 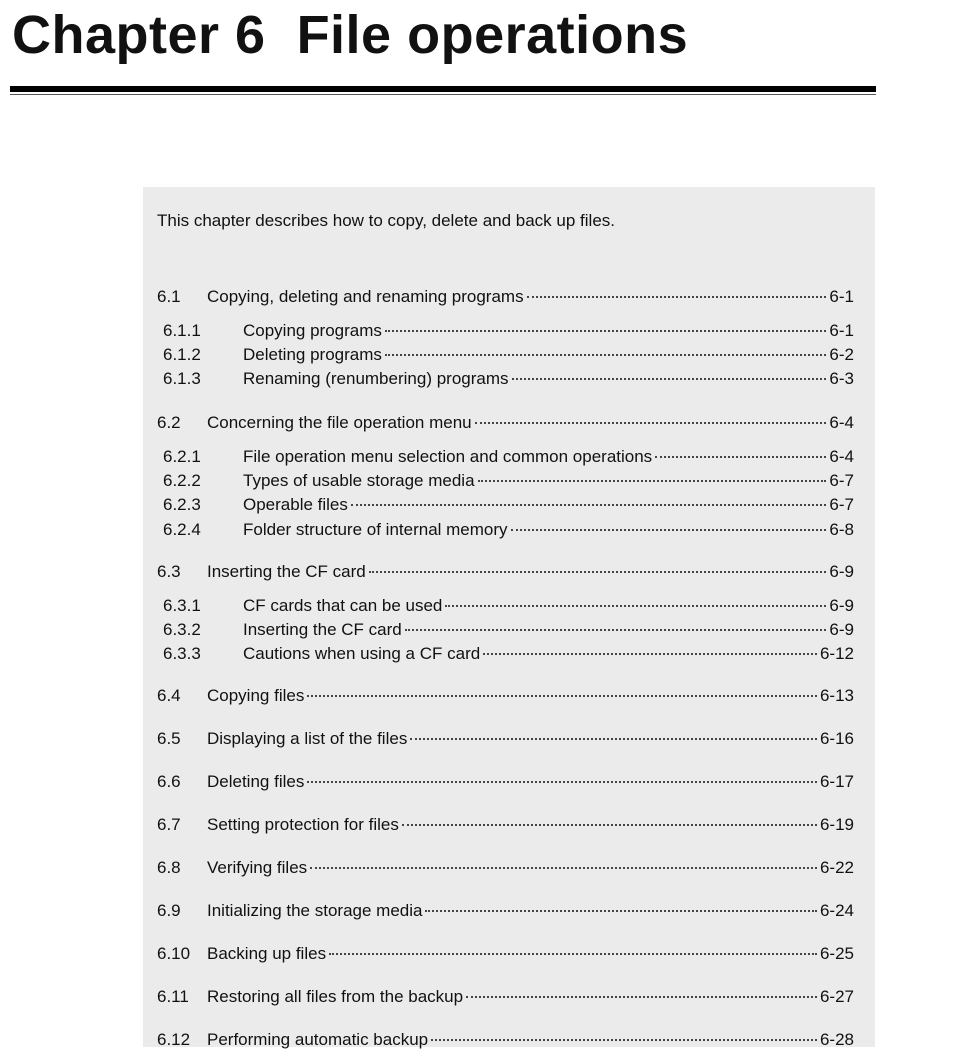 What do you see at coordinates (836, 695) in the screenshot?
I see `entry-page: 6-13` at bounding box center [836, 695].